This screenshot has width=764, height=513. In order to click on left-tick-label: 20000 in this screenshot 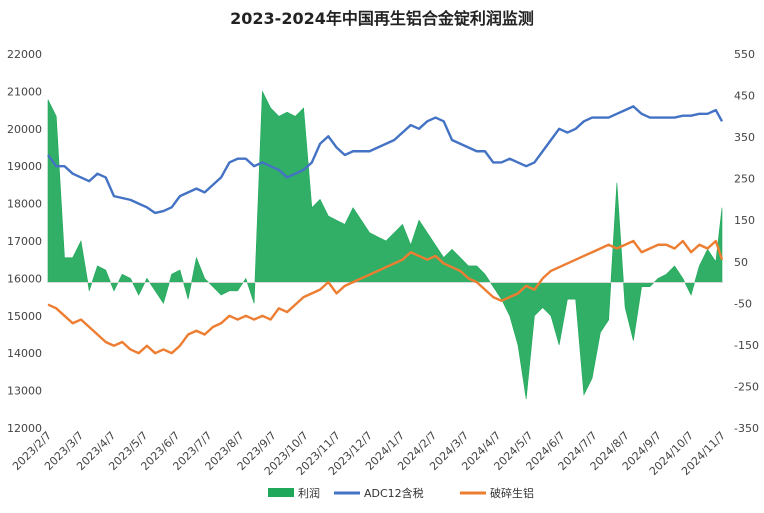, I will do `click(24, 129)`.